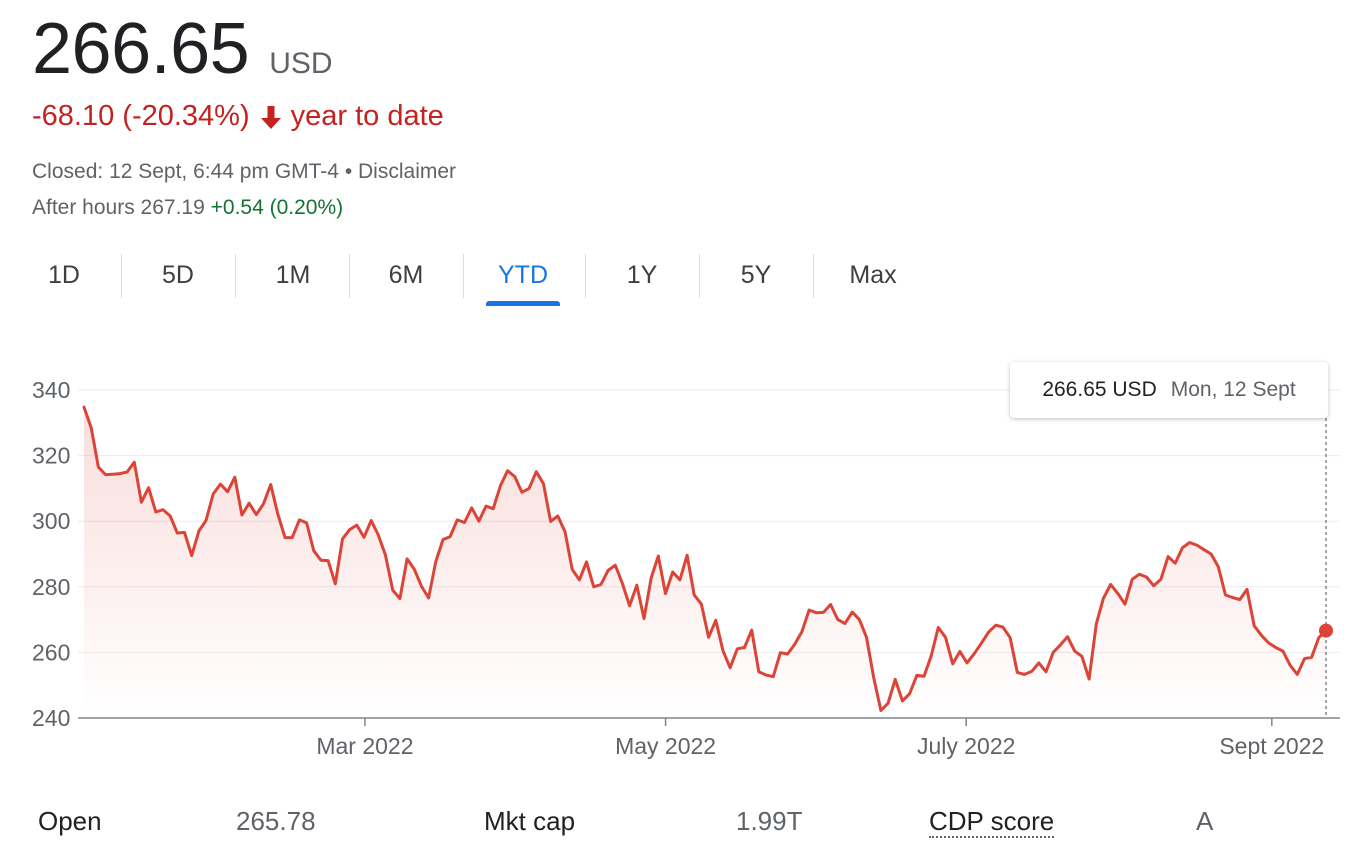  Describe the element at coordinates (51, 521) in the screenshot. I see `y-tick-label: 300` at that location.